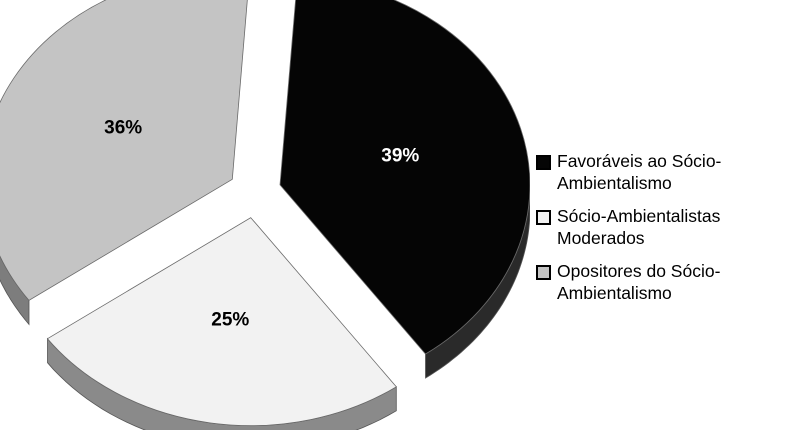  What do you see at coordinates (639, 172) in the screenshot?
I see `legend-label: Favoráveis ao Sócio-Ambientalismo` at bounding box center [639, 172].